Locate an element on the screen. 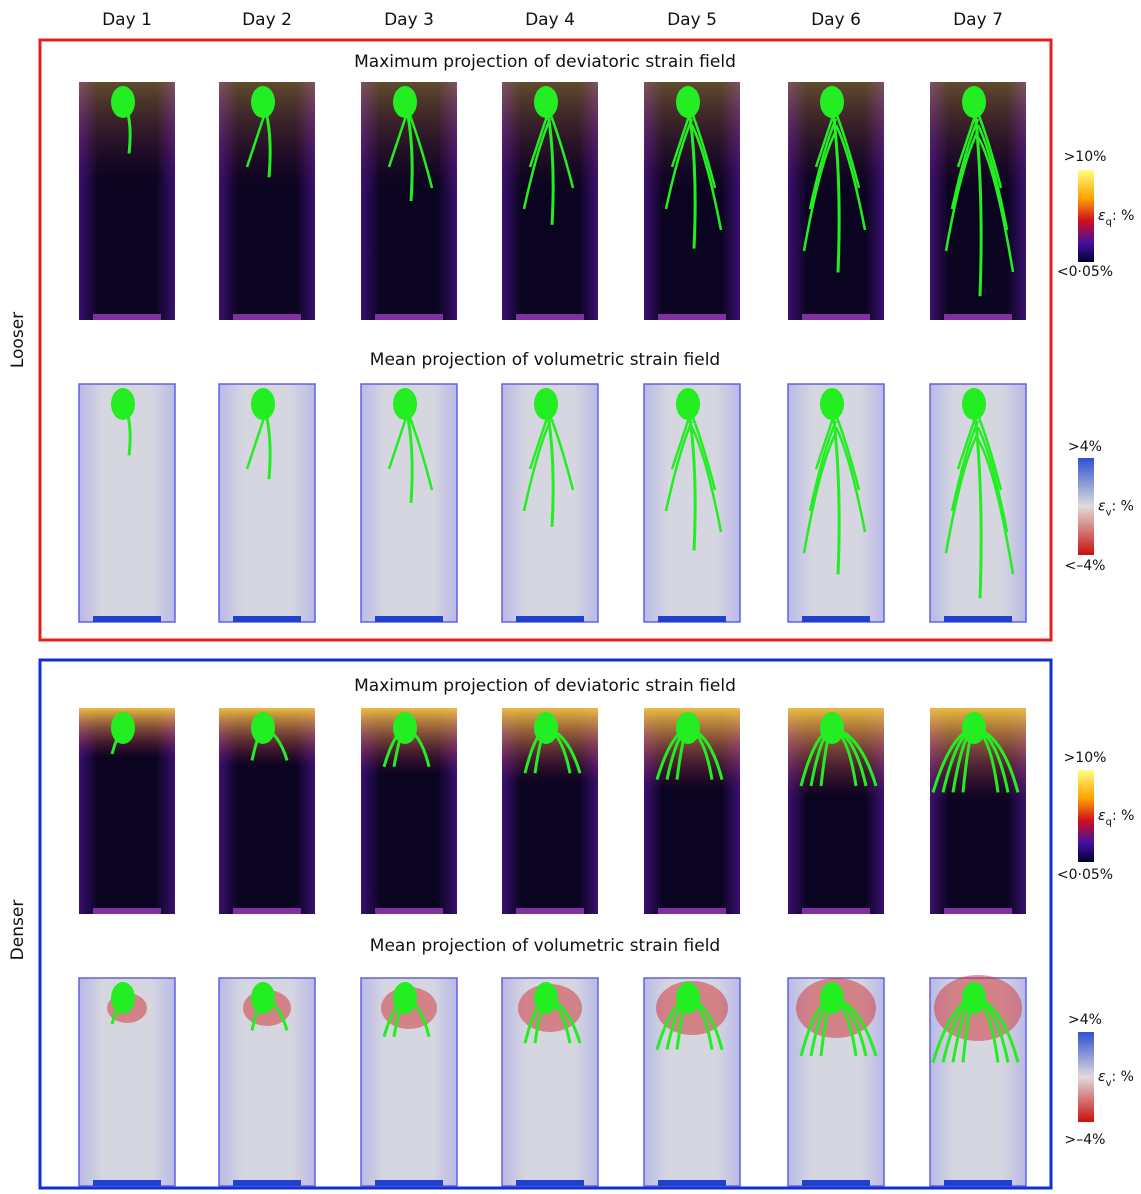  colorbar-min: >–4% is located at coordinates (1085, 1140).